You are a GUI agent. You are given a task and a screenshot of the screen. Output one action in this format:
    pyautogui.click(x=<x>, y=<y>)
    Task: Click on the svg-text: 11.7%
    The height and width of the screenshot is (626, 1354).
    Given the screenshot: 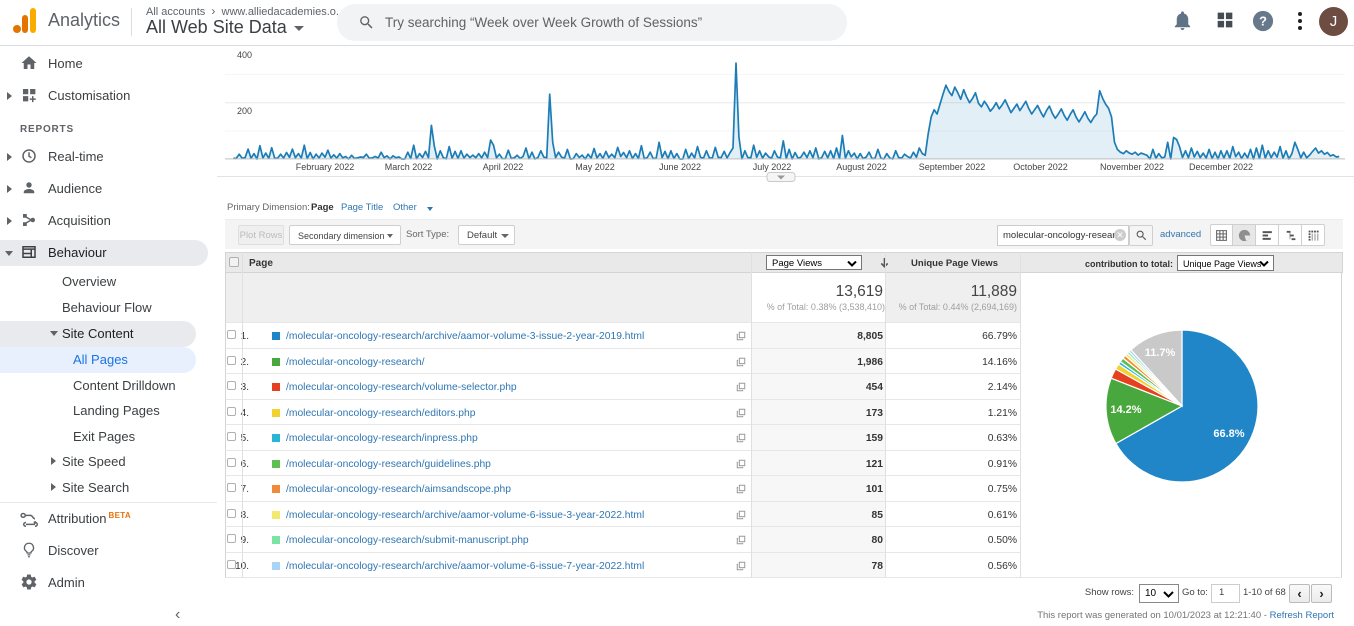 What is the action you would take?
    pyautogui.click(x=1160, y=353)
    